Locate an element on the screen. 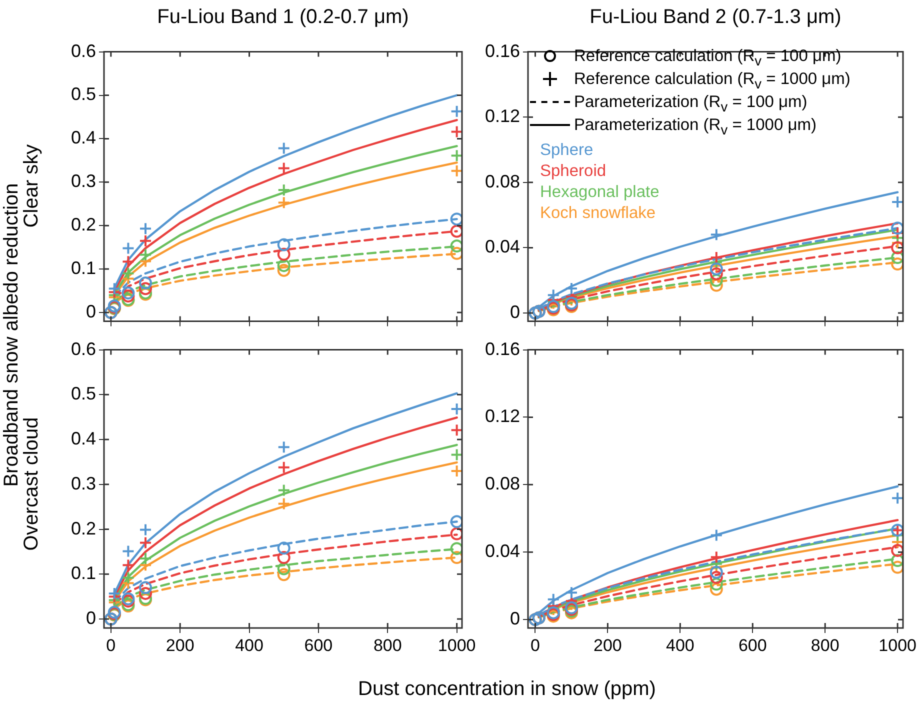  x-axis-title: Dust concentration in snow (ppm) is located at coordinates (507, 689).